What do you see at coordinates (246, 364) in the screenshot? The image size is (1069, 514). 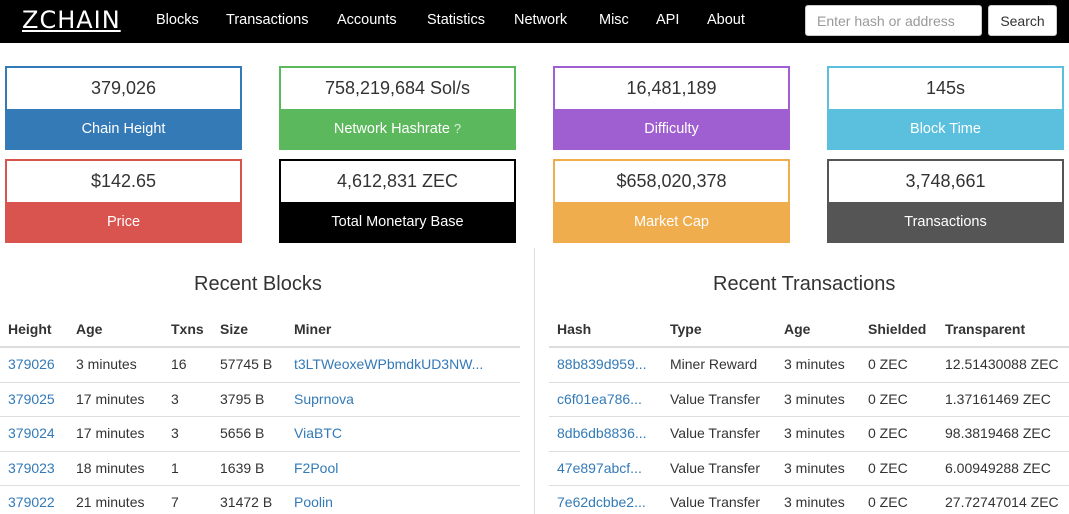 I see `block-size: 57745 B` at bounding box center [246, 364].